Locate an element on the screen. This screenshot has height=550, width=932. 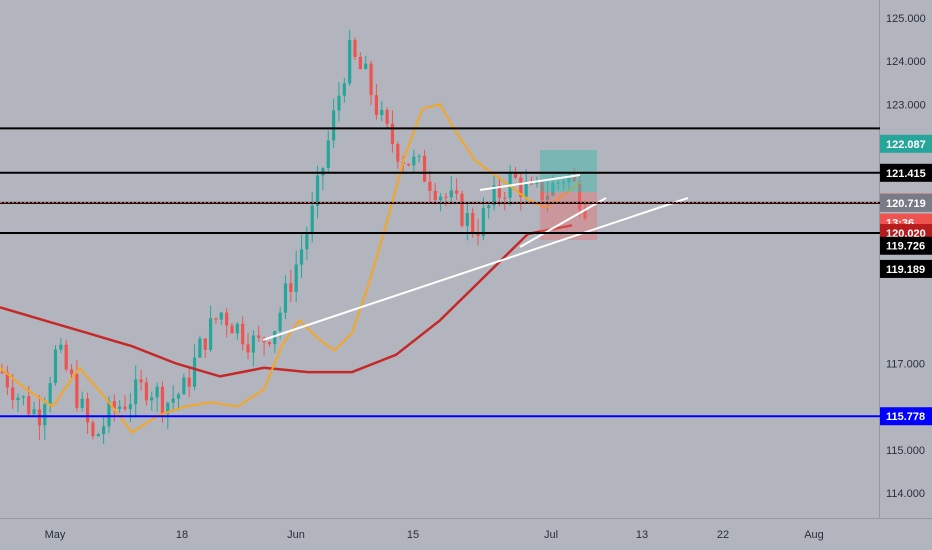
trendline-channel-top is located at coordinates (530, 182).